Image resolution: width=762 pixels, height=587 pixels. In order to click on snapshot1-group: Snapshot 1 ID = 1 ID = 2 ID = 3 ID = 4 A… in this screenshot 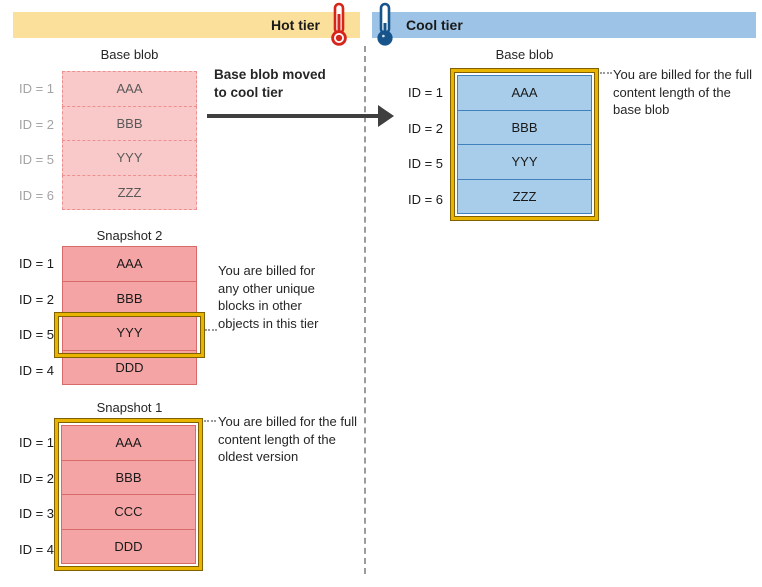, I will do `click(113, 490)`.